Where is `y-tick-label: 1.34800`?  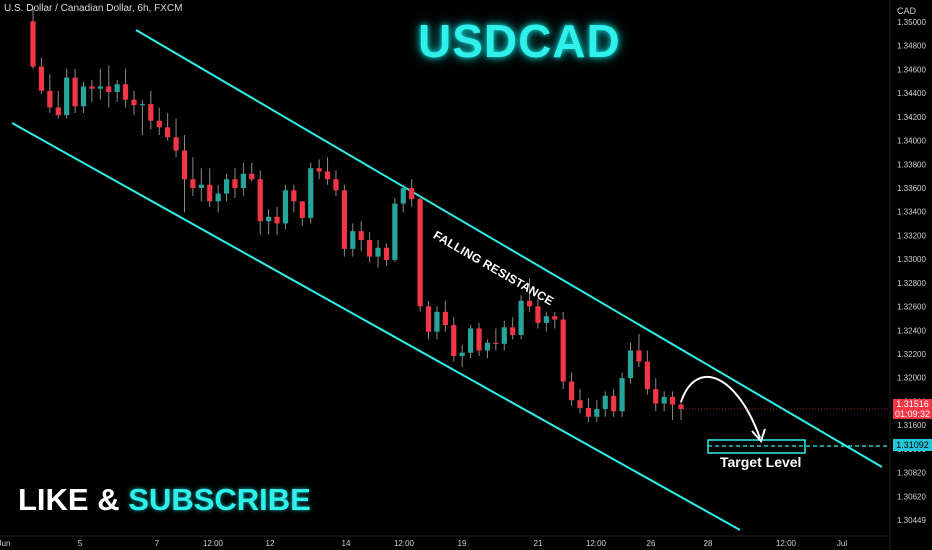
y-tick-label: 1.34800 is located at coordinates (911, 46).